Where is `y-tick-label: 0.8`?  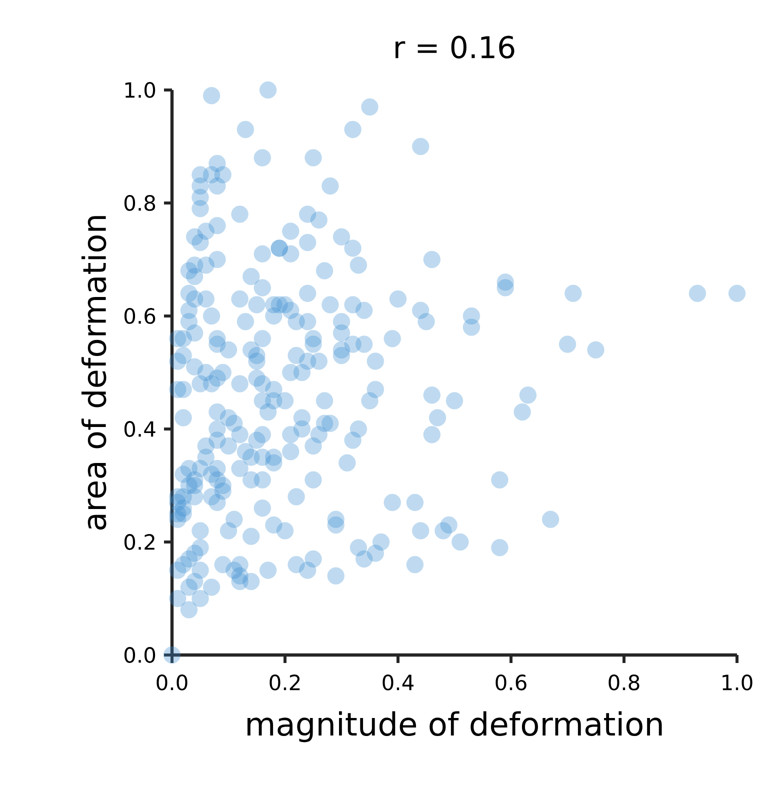 y-tick-label: 0.8 is located at coordinates (140, 203).